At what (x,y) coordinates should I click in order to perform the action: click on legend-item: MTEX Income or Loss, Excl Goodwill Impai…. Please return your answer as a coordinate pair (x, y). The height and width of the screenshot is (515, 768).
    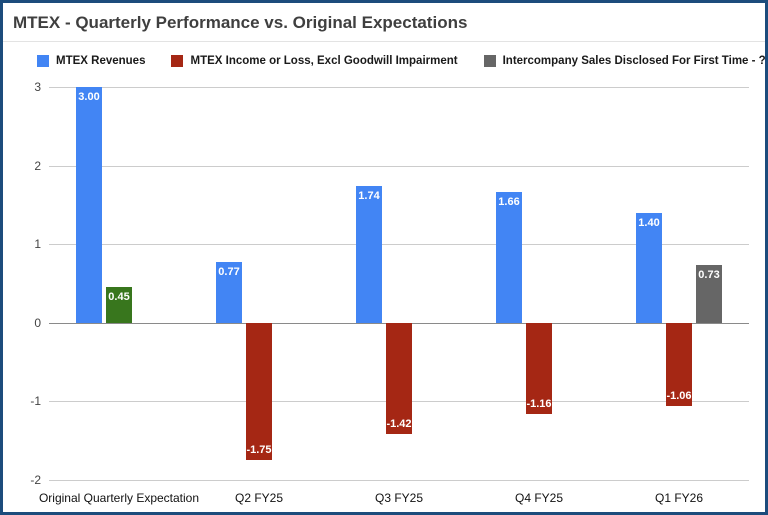
    Looking at the image, I should click on (314, 61).